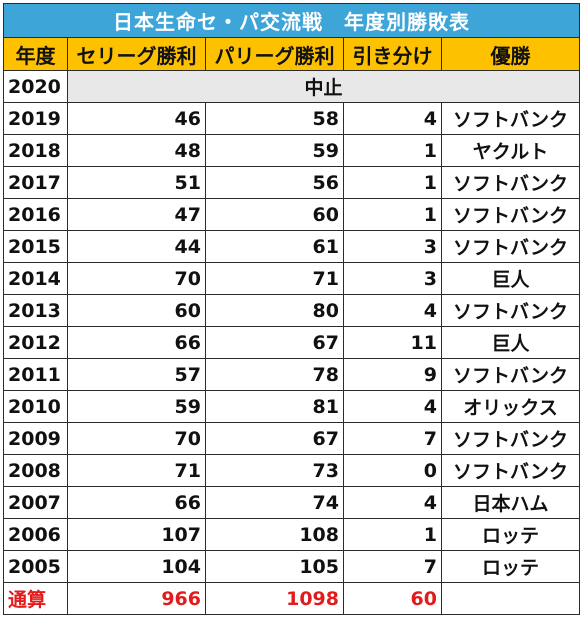 This screenshot has height=640, width=586. I want to click on year-cell: 2016, so click(35, 214).